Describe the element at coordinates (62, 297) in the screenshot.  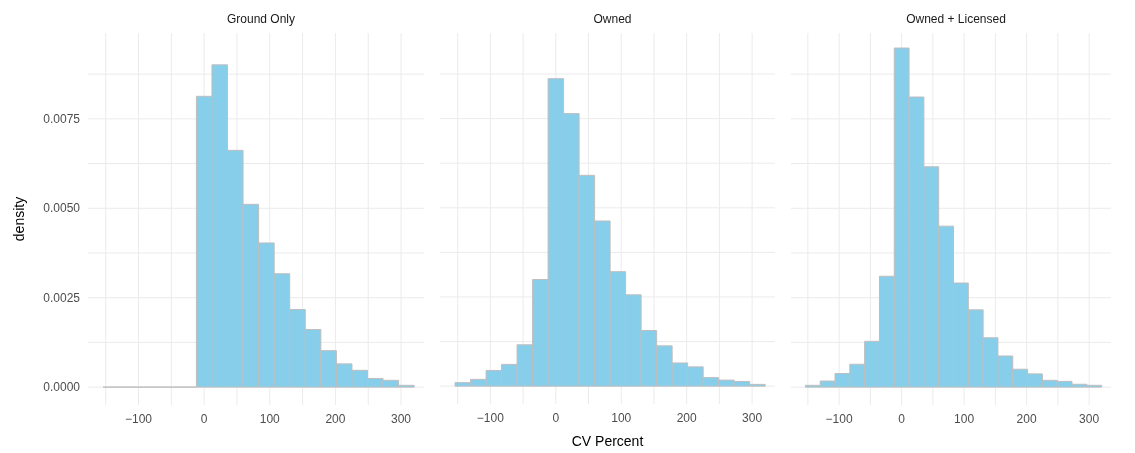
I see `y-tick-label: 0.0025` at that location.